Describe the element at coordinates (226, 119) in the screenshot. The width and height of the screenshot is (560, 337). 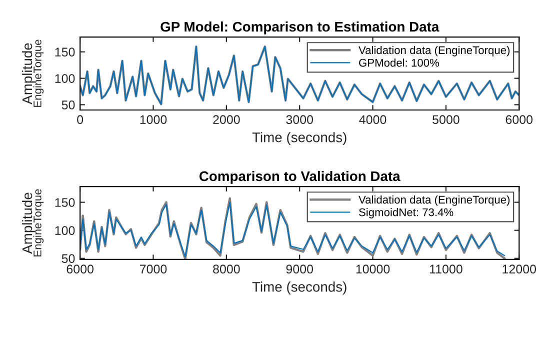
I see `x-tick-label: 2000` at that location.